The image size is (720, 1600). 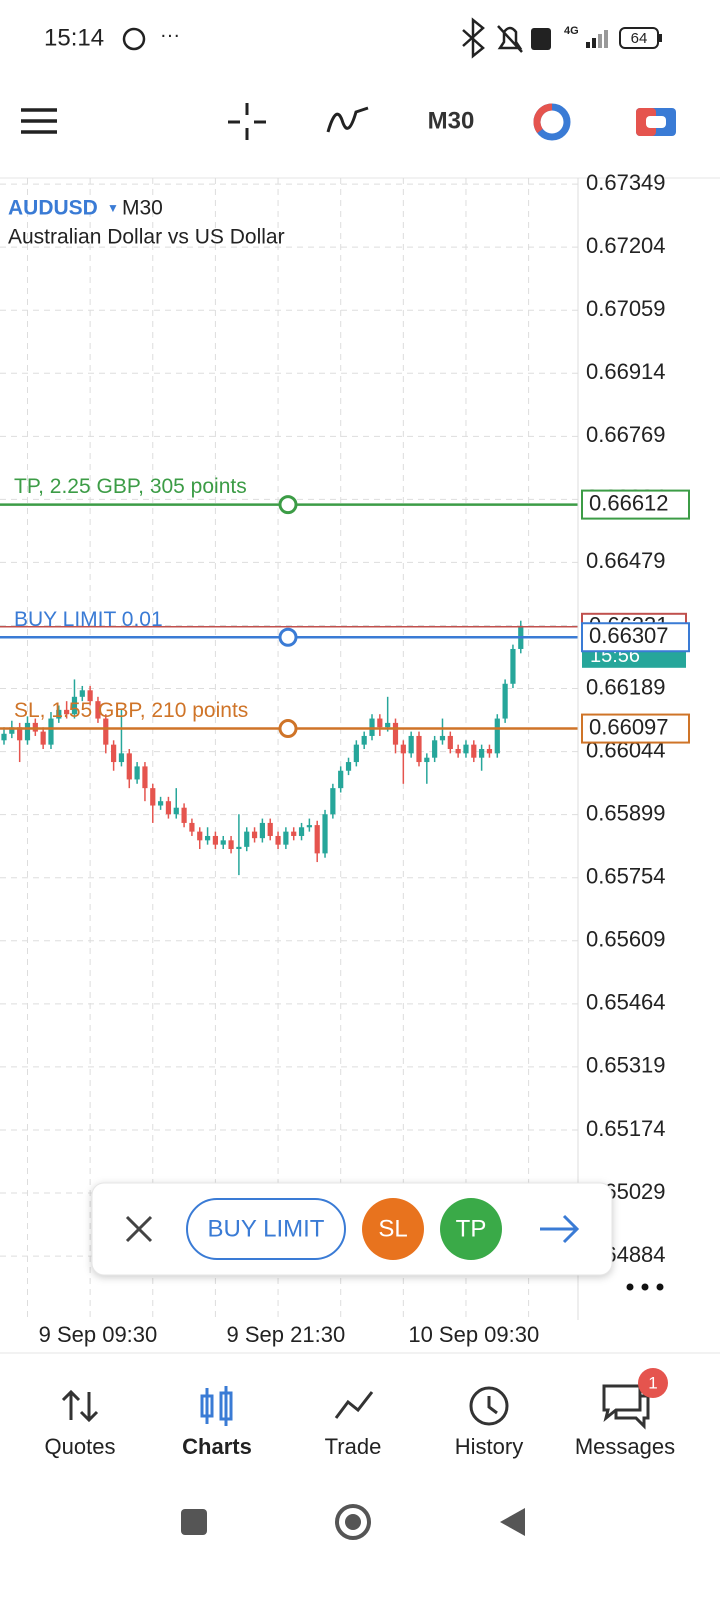 What do you see at coordinates (625, 1446) in the screenshot?
I see `nav-tab: Messages` at bounding box center [625, 1446].